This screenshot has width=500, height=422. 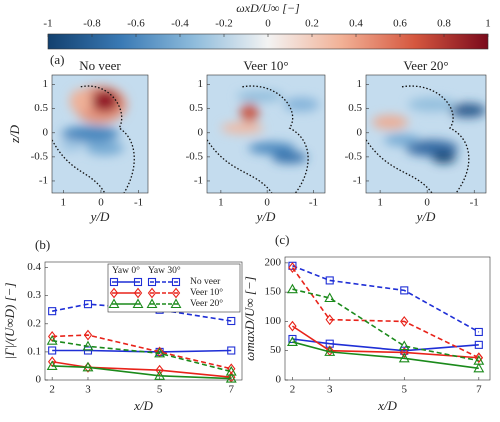 What do you see at coordinates (268, 24) in the screenshot?
I see `colorbar-tick-label: 0` at bounding box center [268, 24].